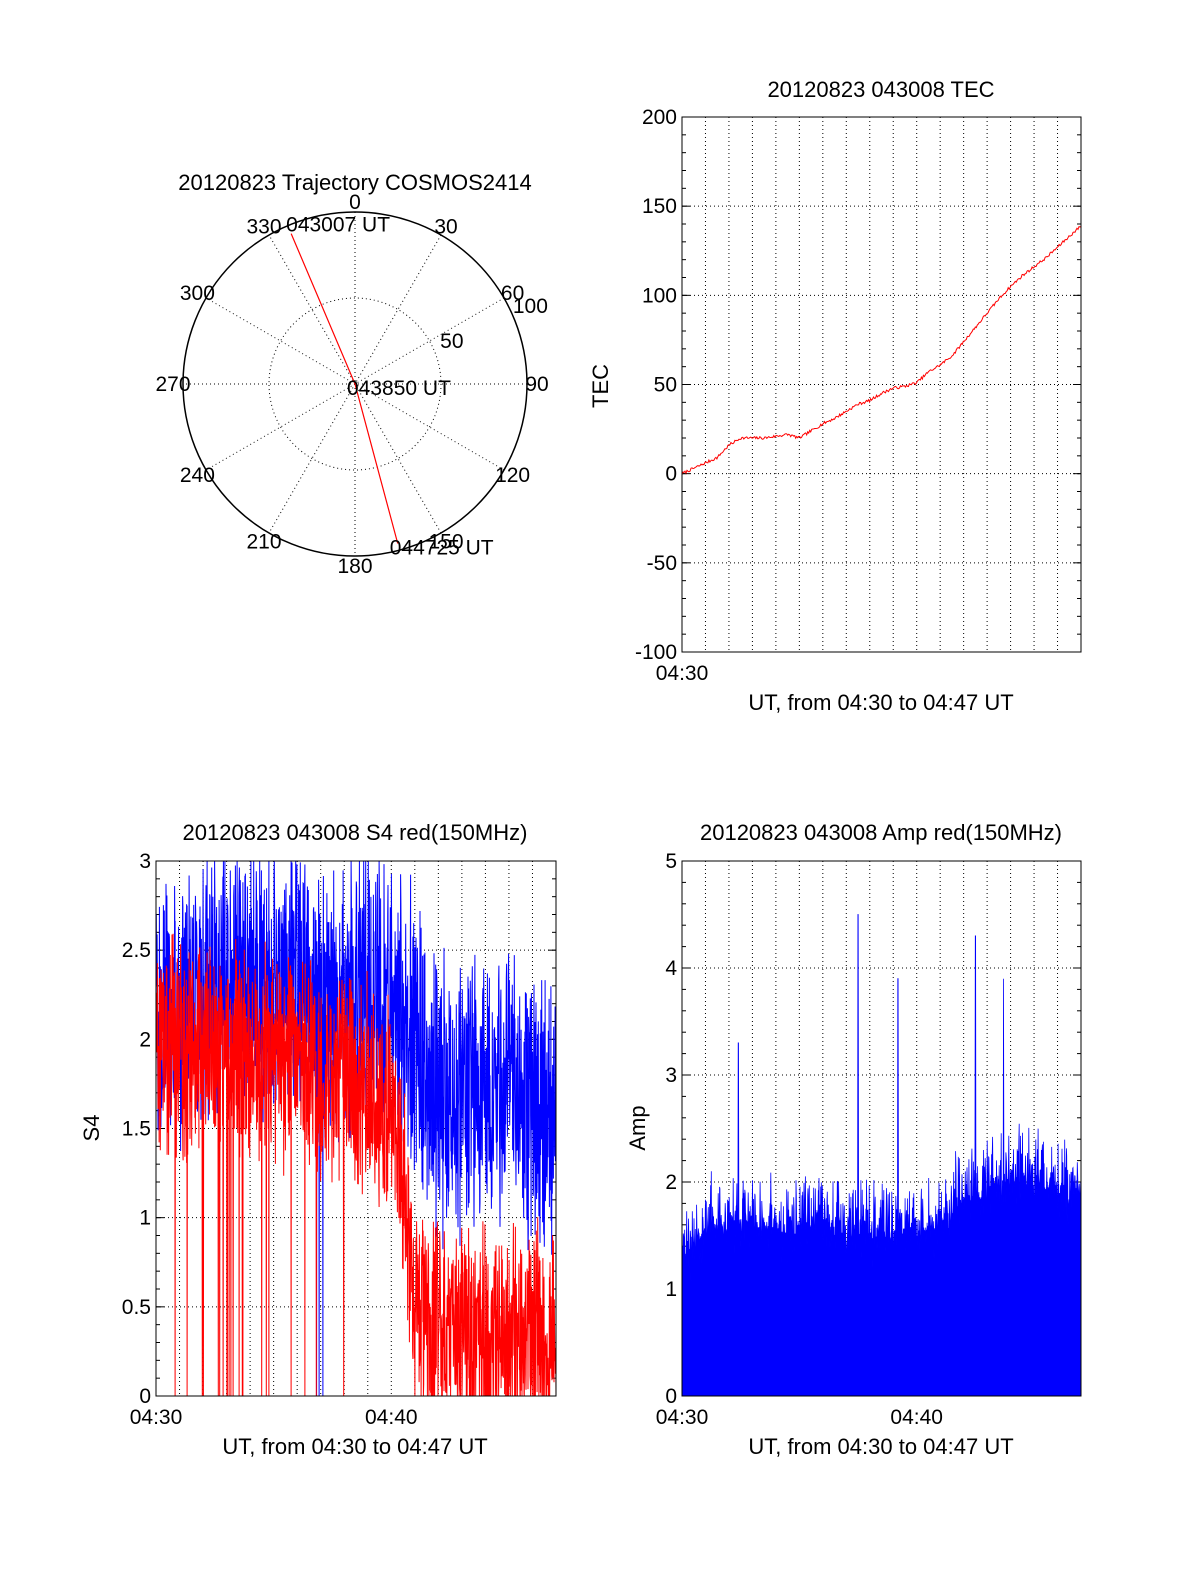  What do you see at coordinates (399, 388) in the screenshot?
I see `trajectory-time-label: 043850 UT` at bounding box center [399, 388].